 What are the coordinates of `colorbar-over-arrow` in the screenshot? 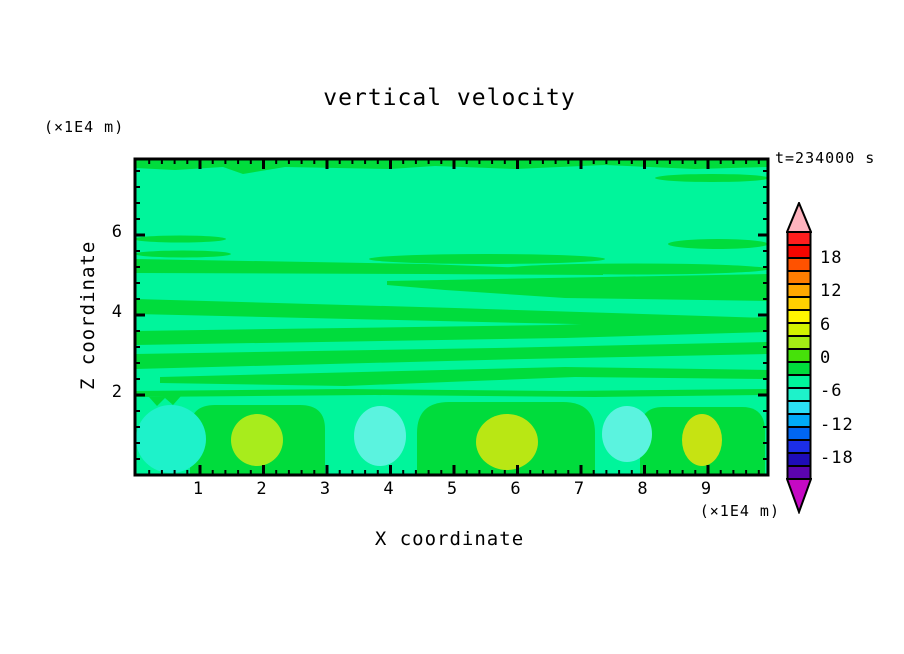 It's located at (799, 217).